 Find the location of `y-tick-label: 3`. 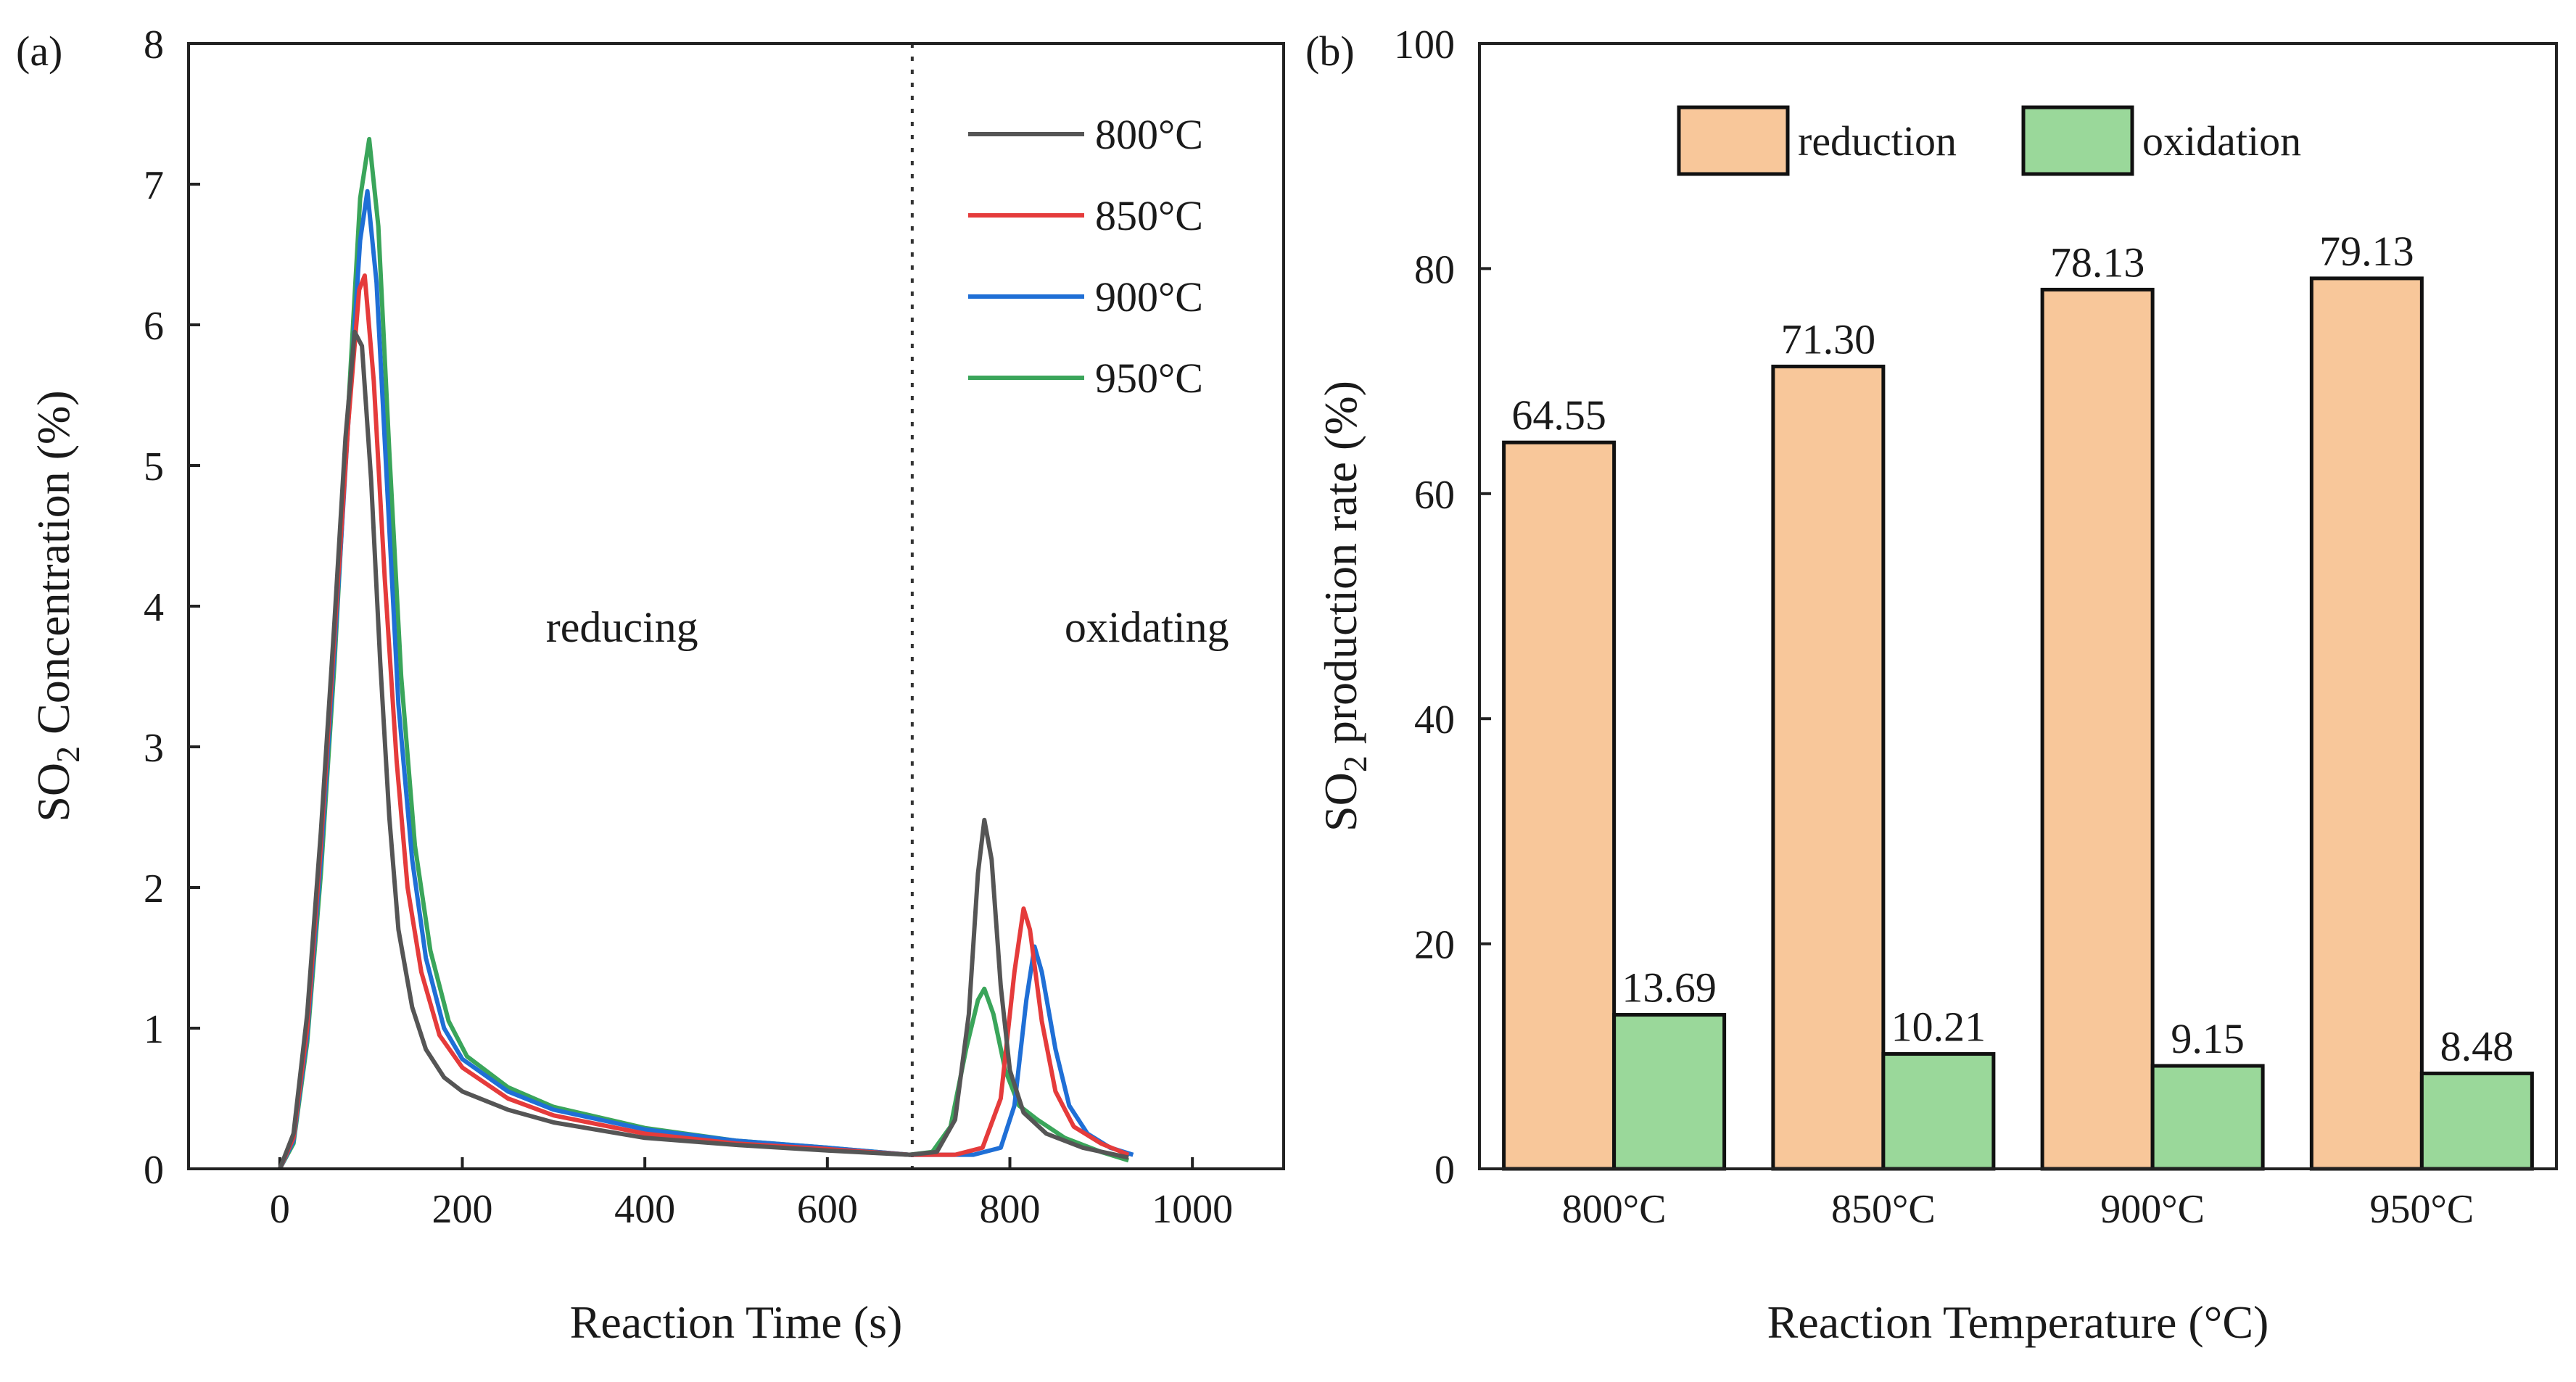

y-tick-label: 3 is located at coordinates (154, 748).